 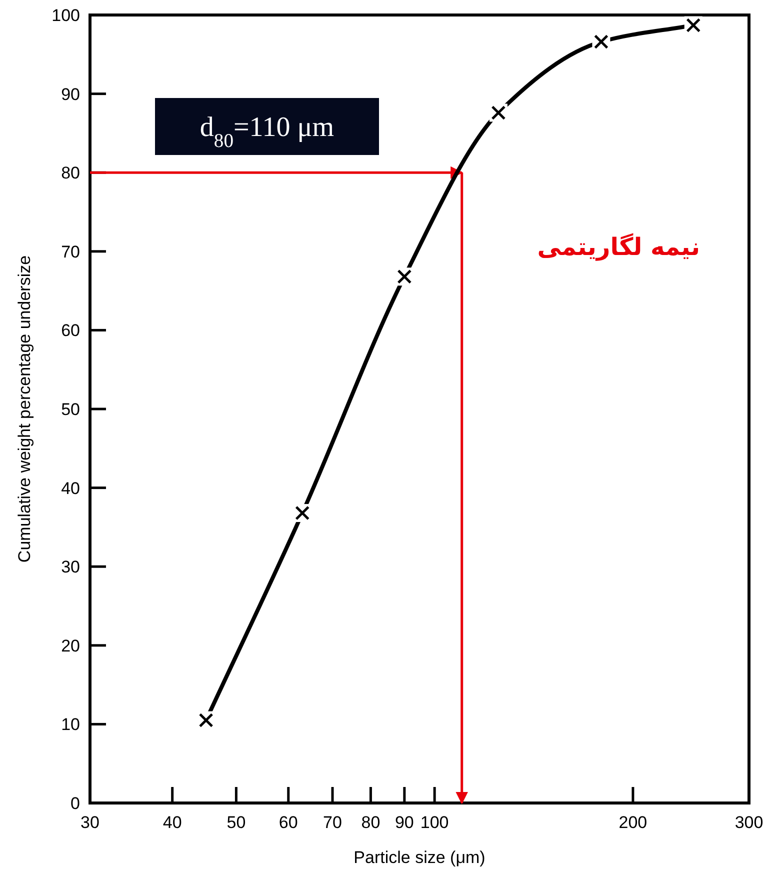 I want to click on x-tick-label: 200, so click(x=633, y=822).